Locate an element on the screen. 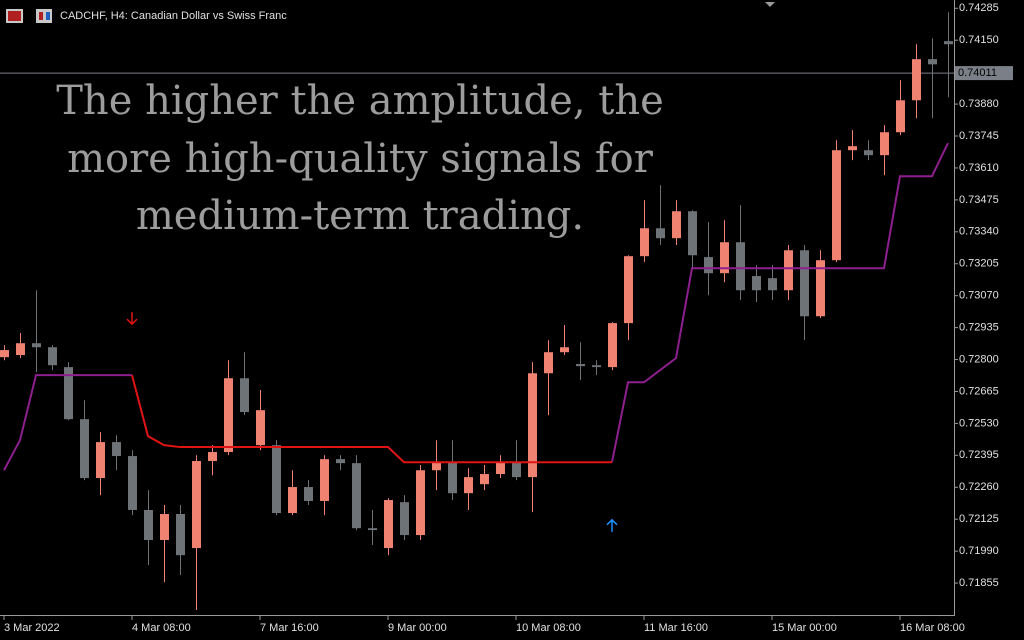  y-tick-label: 0.73070 is located at coordinates (979, 296).